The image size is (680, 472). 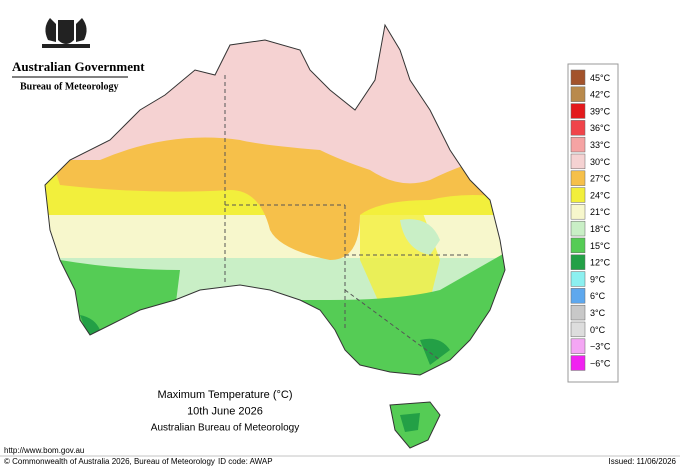 I want to click on emblem, so click(x=66, y=33).